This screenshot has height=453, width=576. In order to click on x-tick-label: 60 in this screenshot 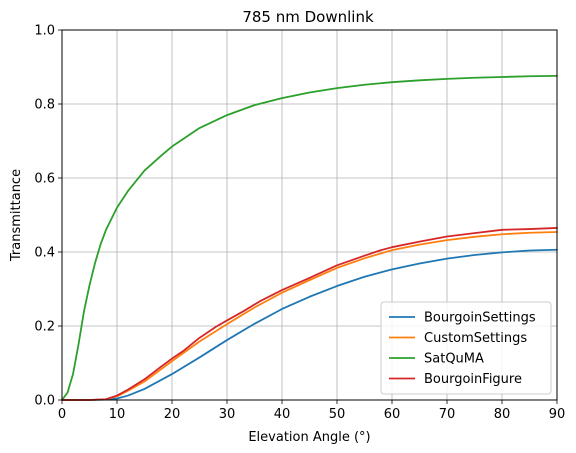, I will do `click(392, 414)`.